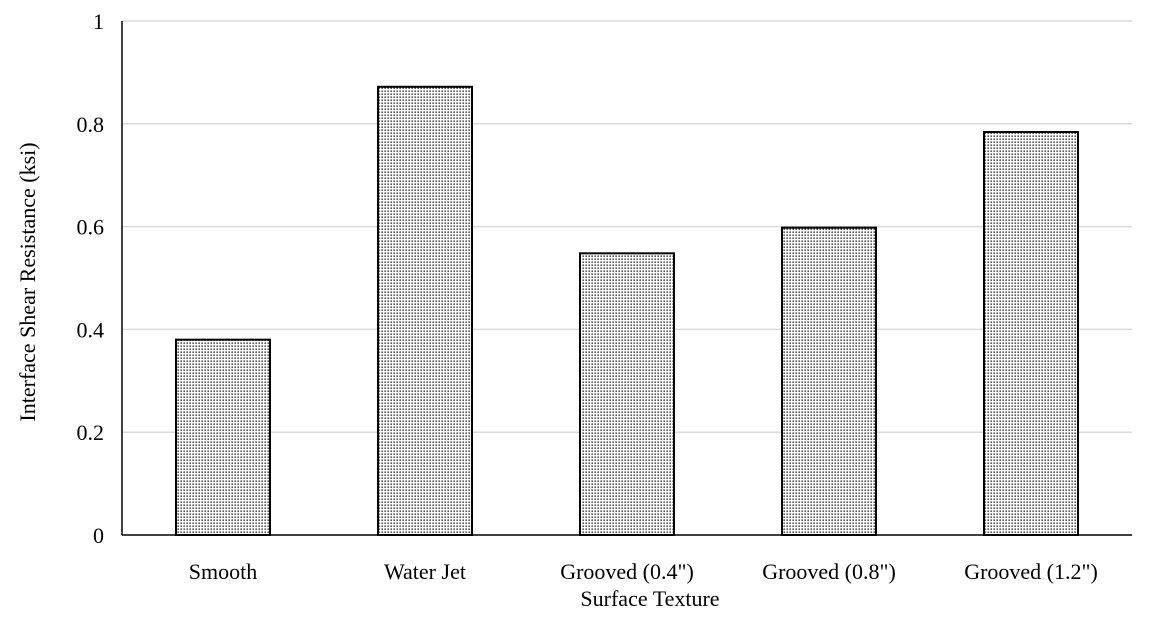  What do you see at coordinates (649, 598) in the screenshot?
I see `x-axis-title: Surface Texture` at bounding box center [649, 598].